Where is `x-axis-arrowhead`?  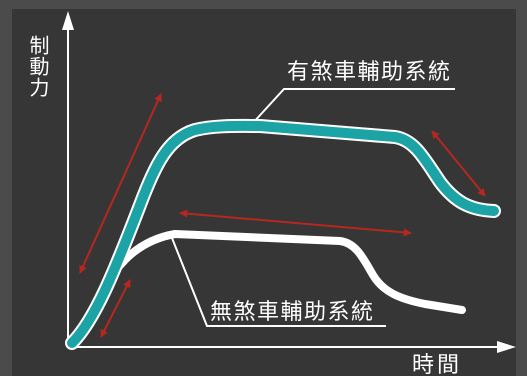
x-axis-arrowhead is located at coordinates (506, 347).